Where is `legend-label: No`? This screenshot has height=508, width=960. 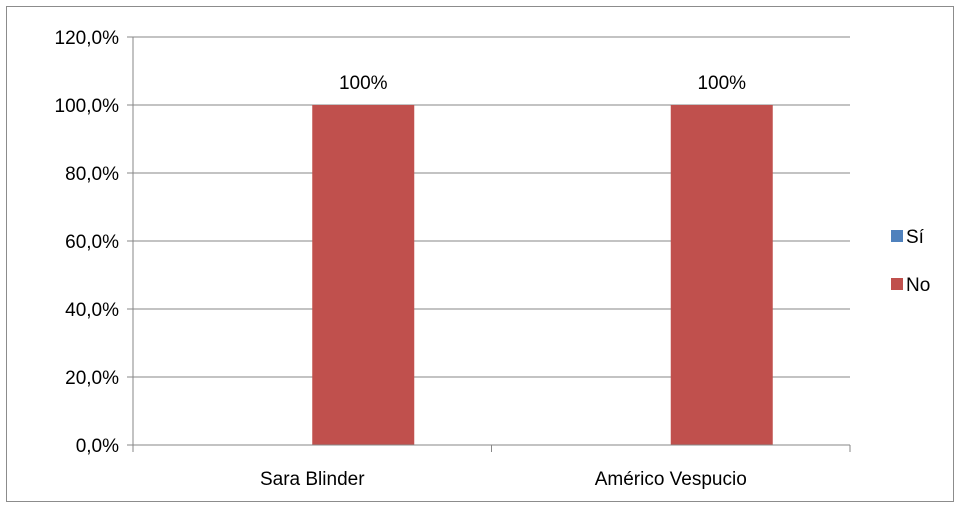 legend-label: No is located at coordinates (918, 285).